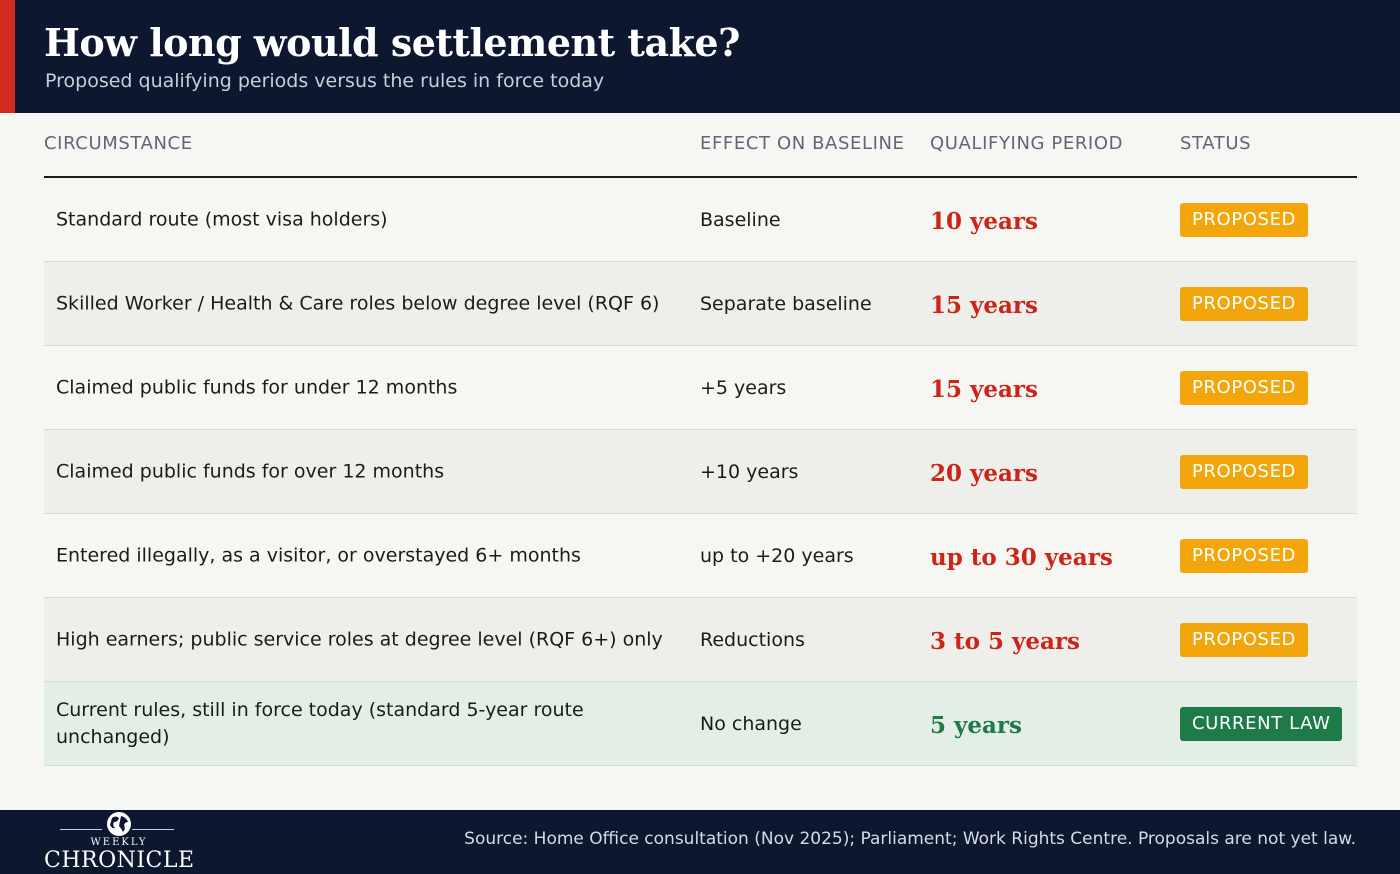  I want to click on logo-chronicle: CHRONICLE, so click(119, 860).